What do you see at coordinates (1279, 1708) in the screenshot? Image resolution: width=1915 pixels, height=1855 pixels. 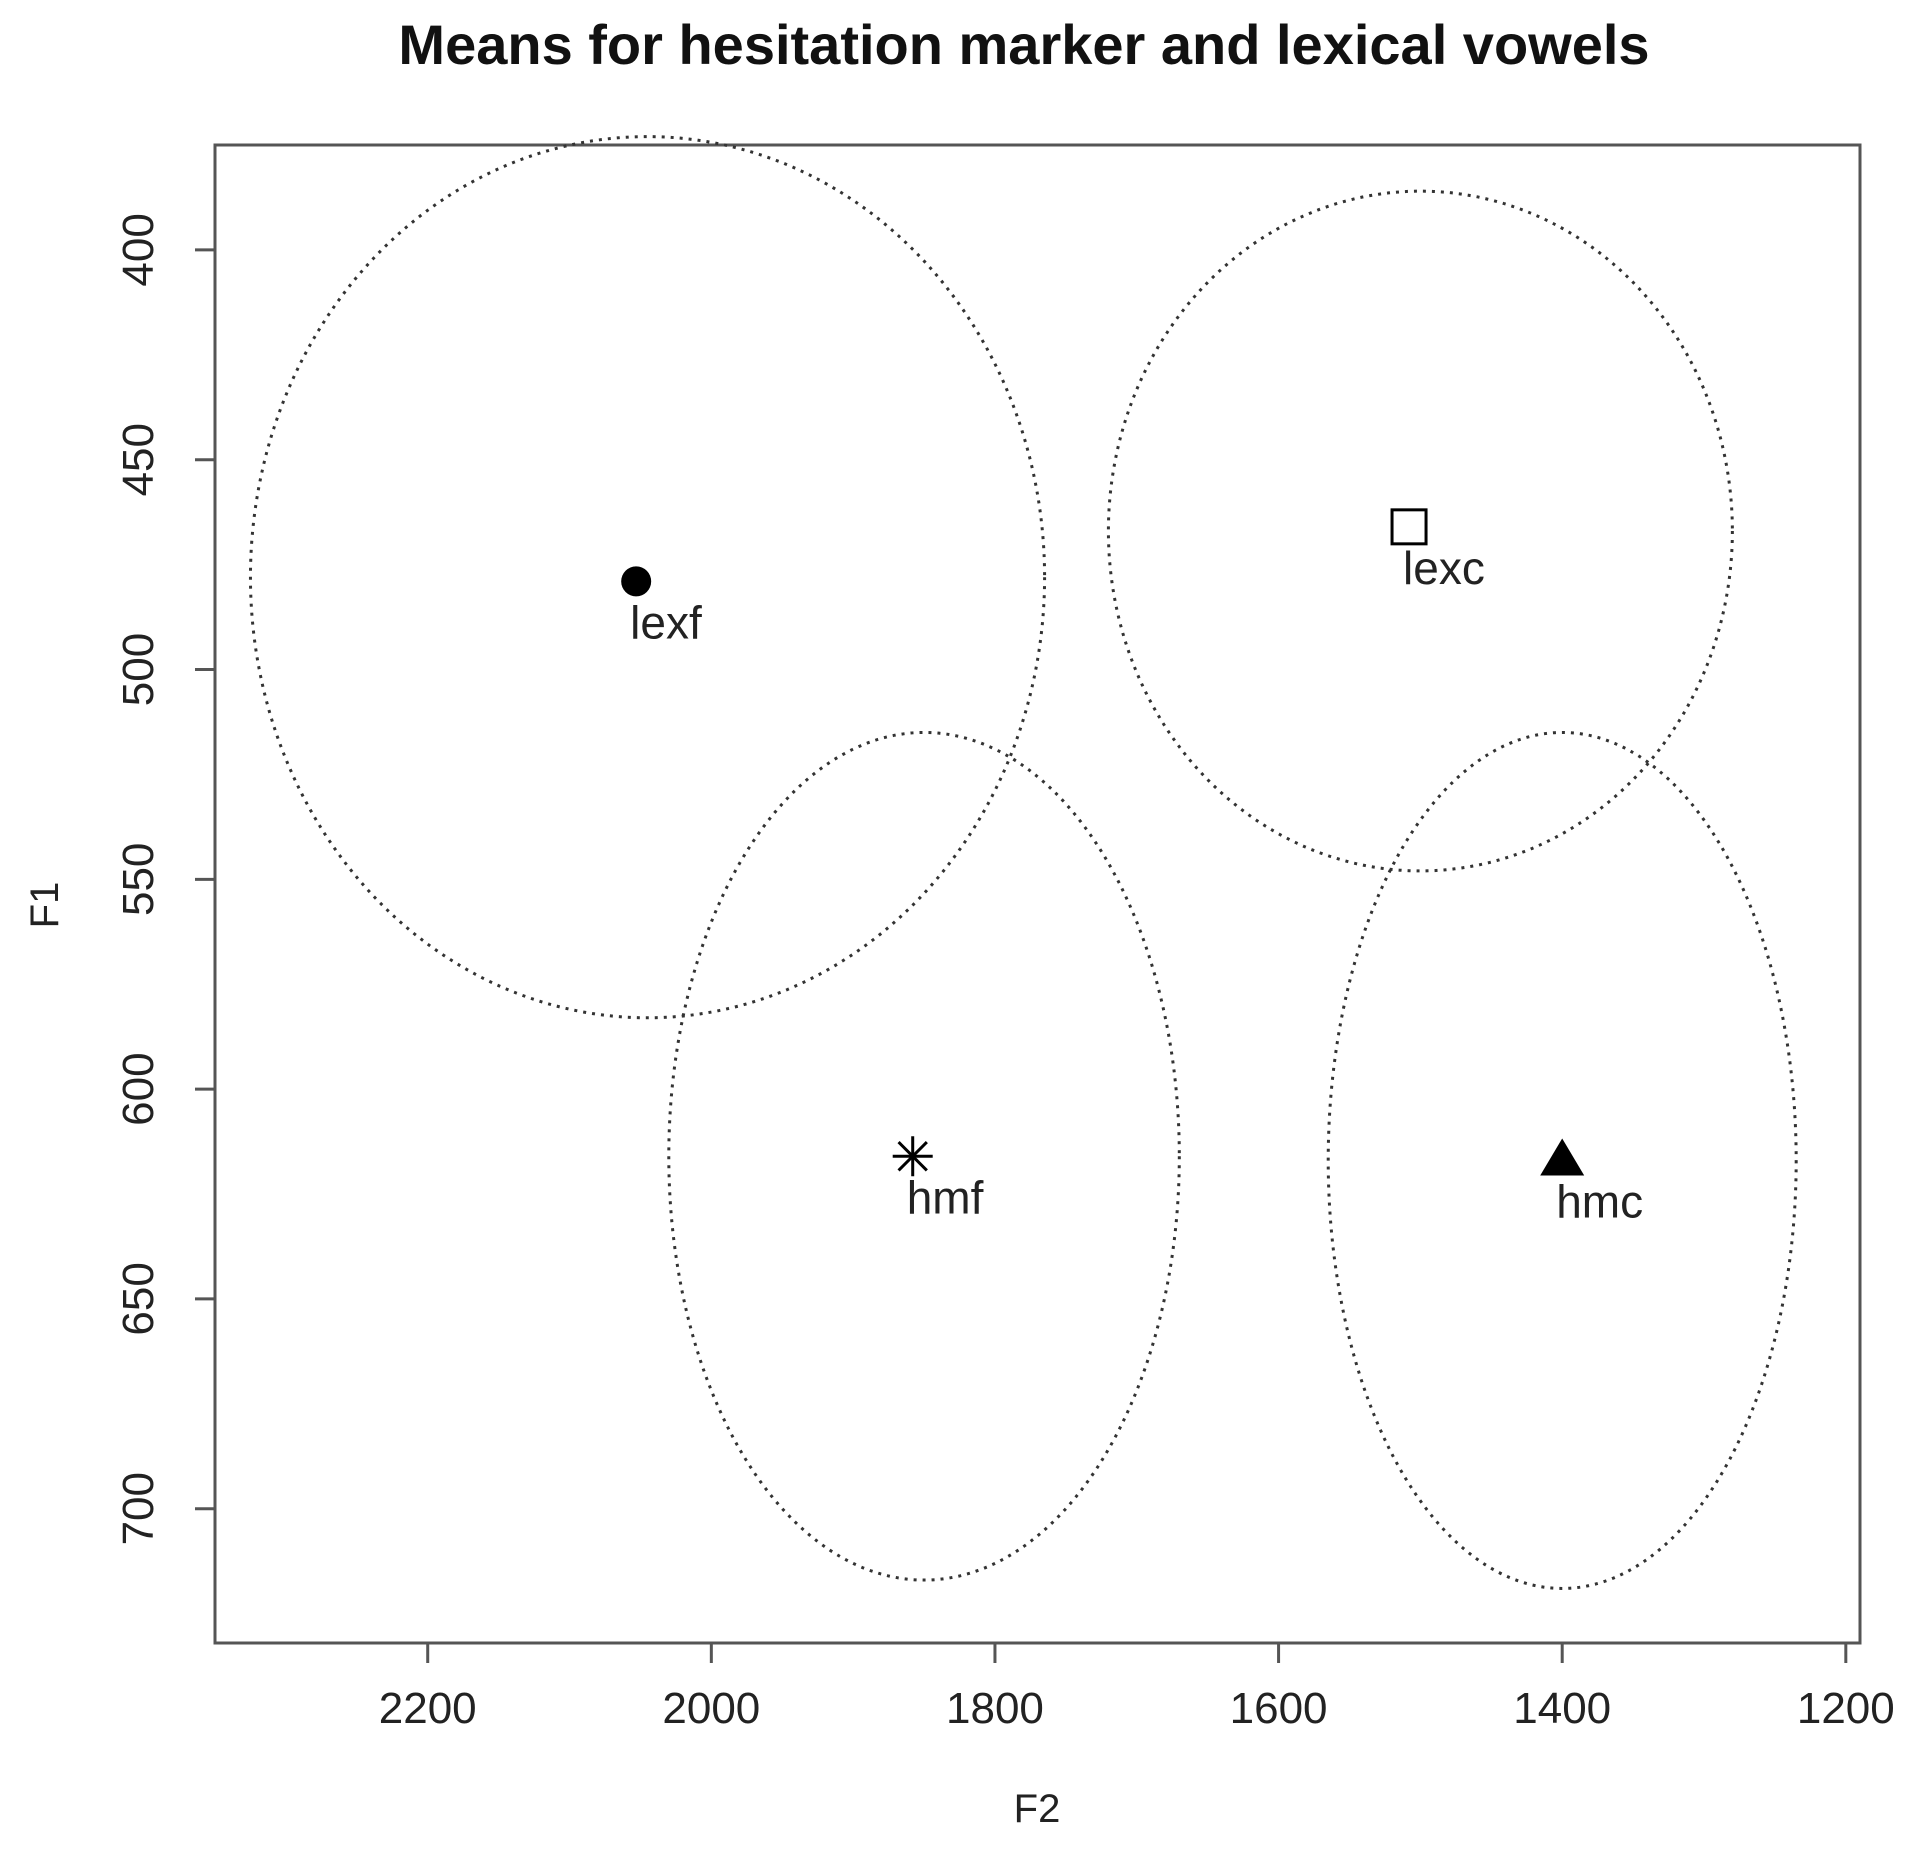 I see `x-tick-label: 1600` at bounding box center [1279, 1708].